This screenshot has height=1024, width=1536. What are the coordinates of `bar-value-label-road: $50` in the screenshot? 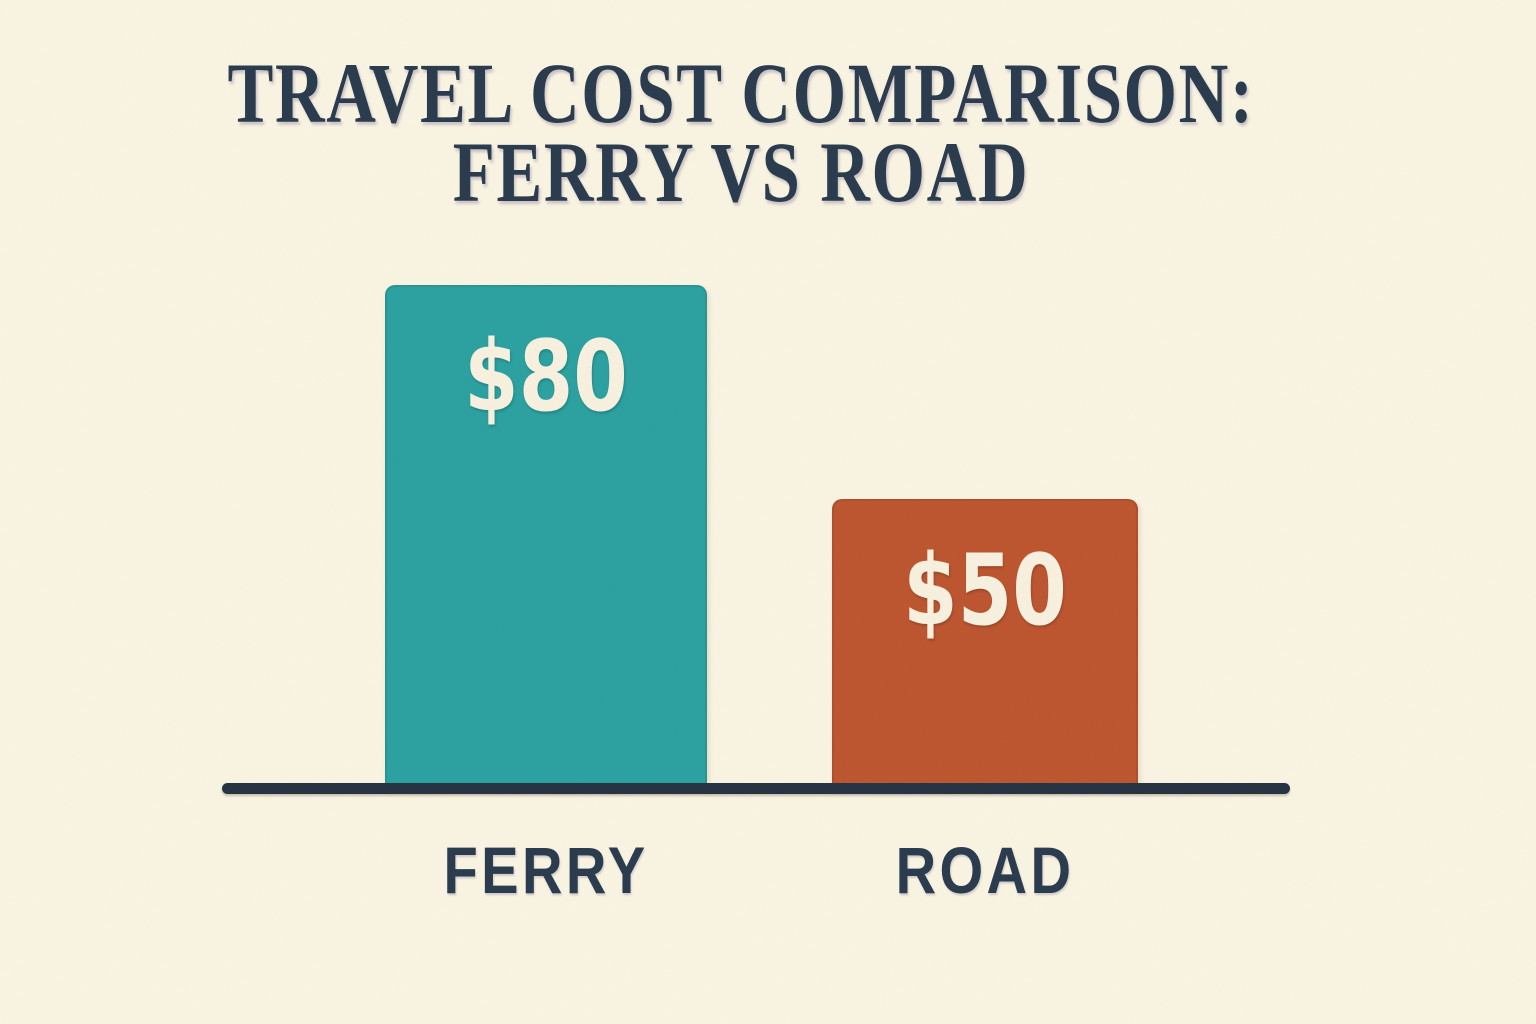 It's located at (985, 591).